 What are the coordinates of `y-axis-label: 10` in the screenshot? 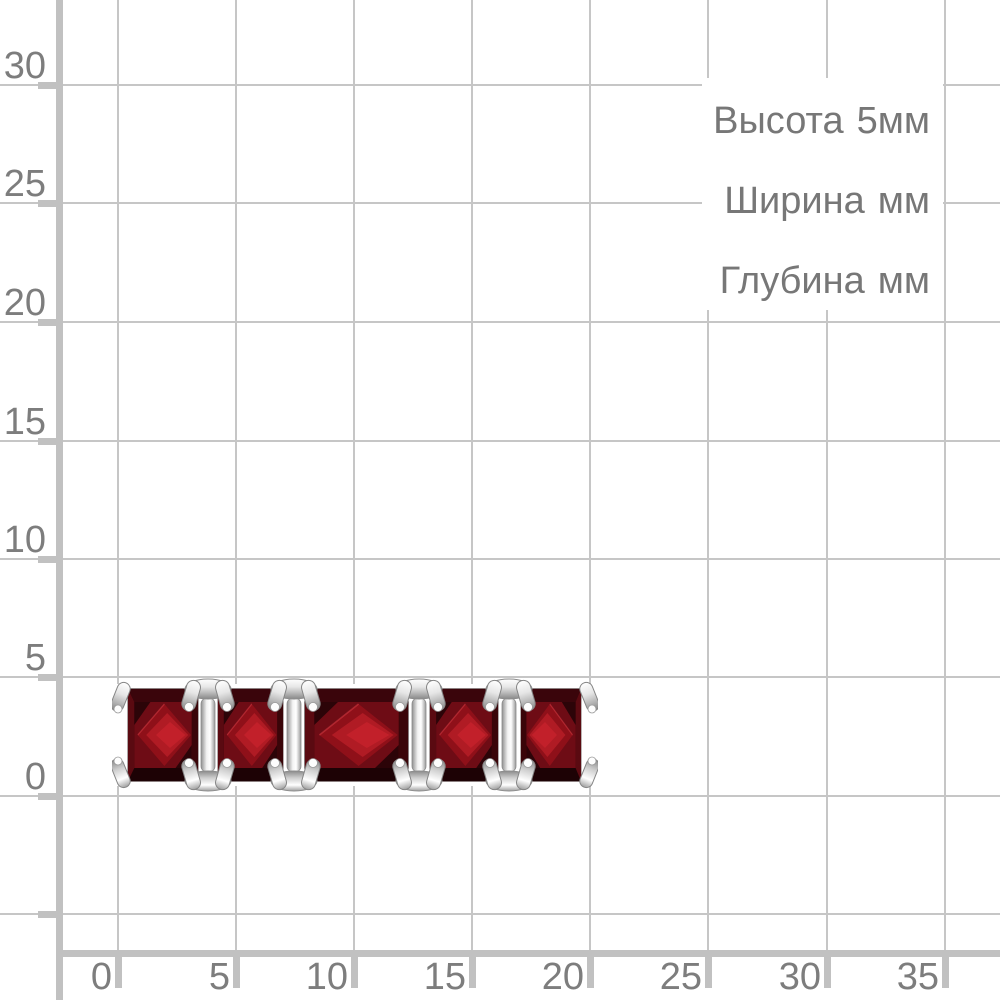 It's located at (24, 540).